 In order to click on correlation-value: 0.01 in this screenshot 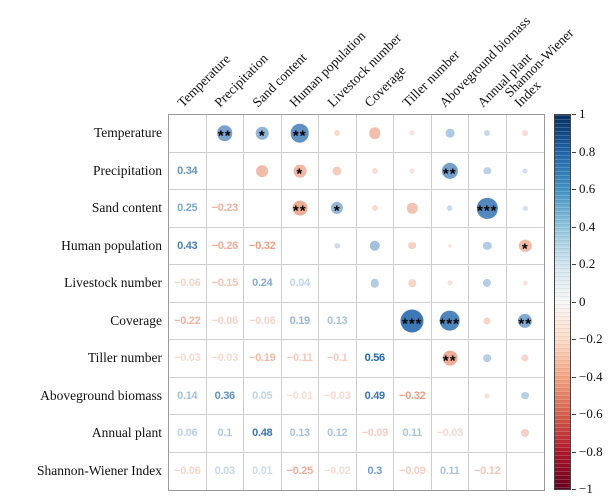, I will do `click(262, 471)`.